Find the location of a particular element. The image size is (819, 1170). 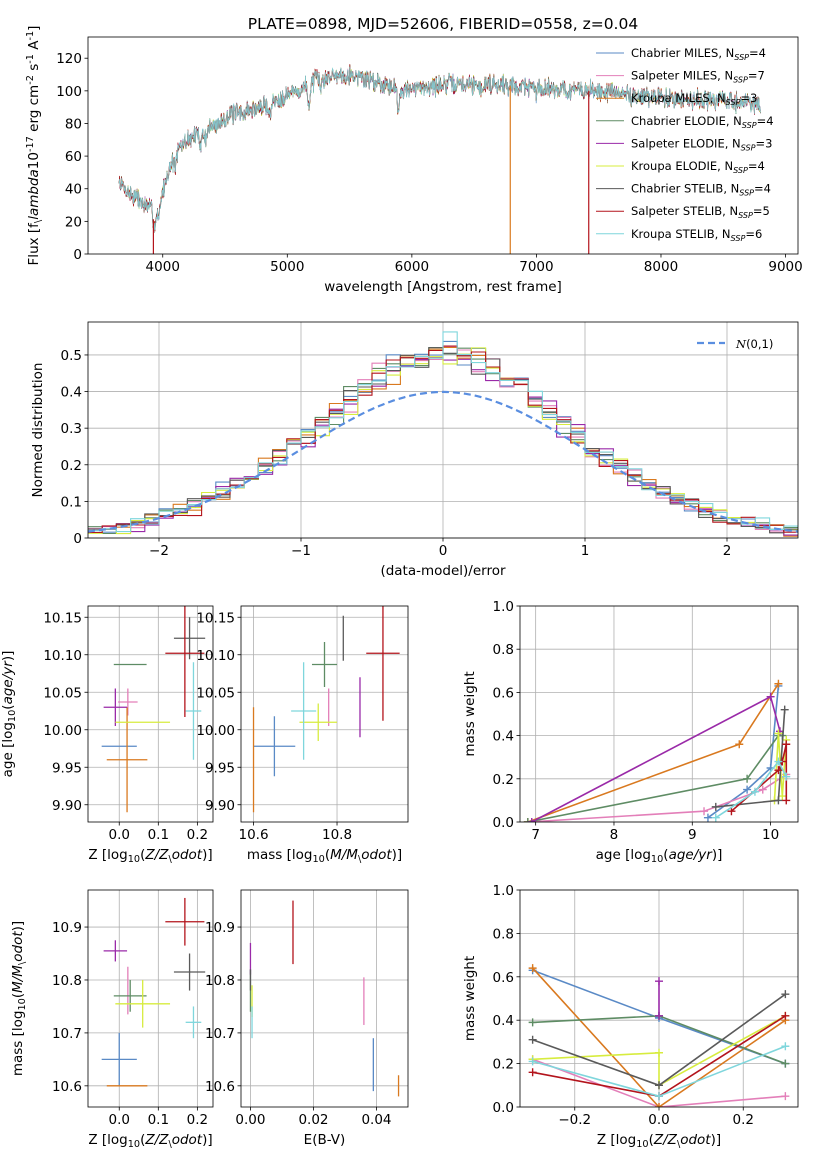

legend-entry: Kroupa MILES, NSSP=3 is located at coordinates (694, 99).